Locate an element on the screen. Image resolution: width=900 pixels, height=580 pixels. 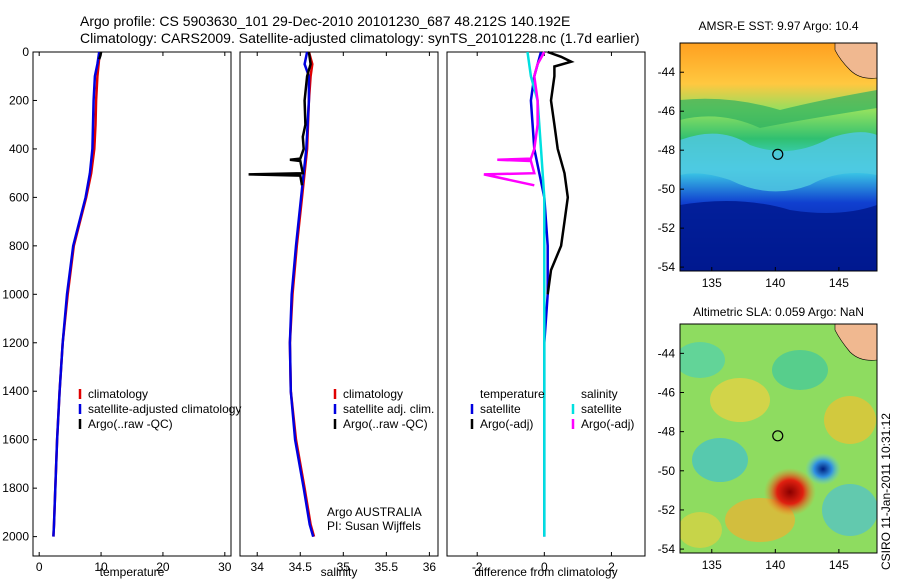
side-timestamp: CSIRO 11-Jan-2011 10:31:12 is located at coordinates (886, 491).